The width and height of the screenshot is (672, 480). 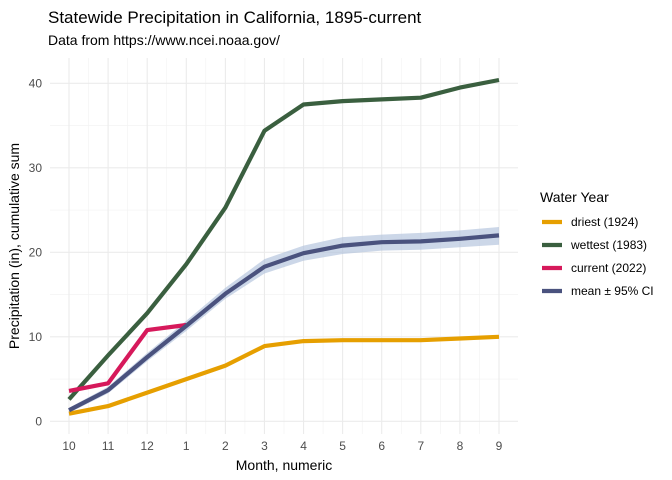 I want to click on x-tick-label: 7, so click(x=420, y=446).